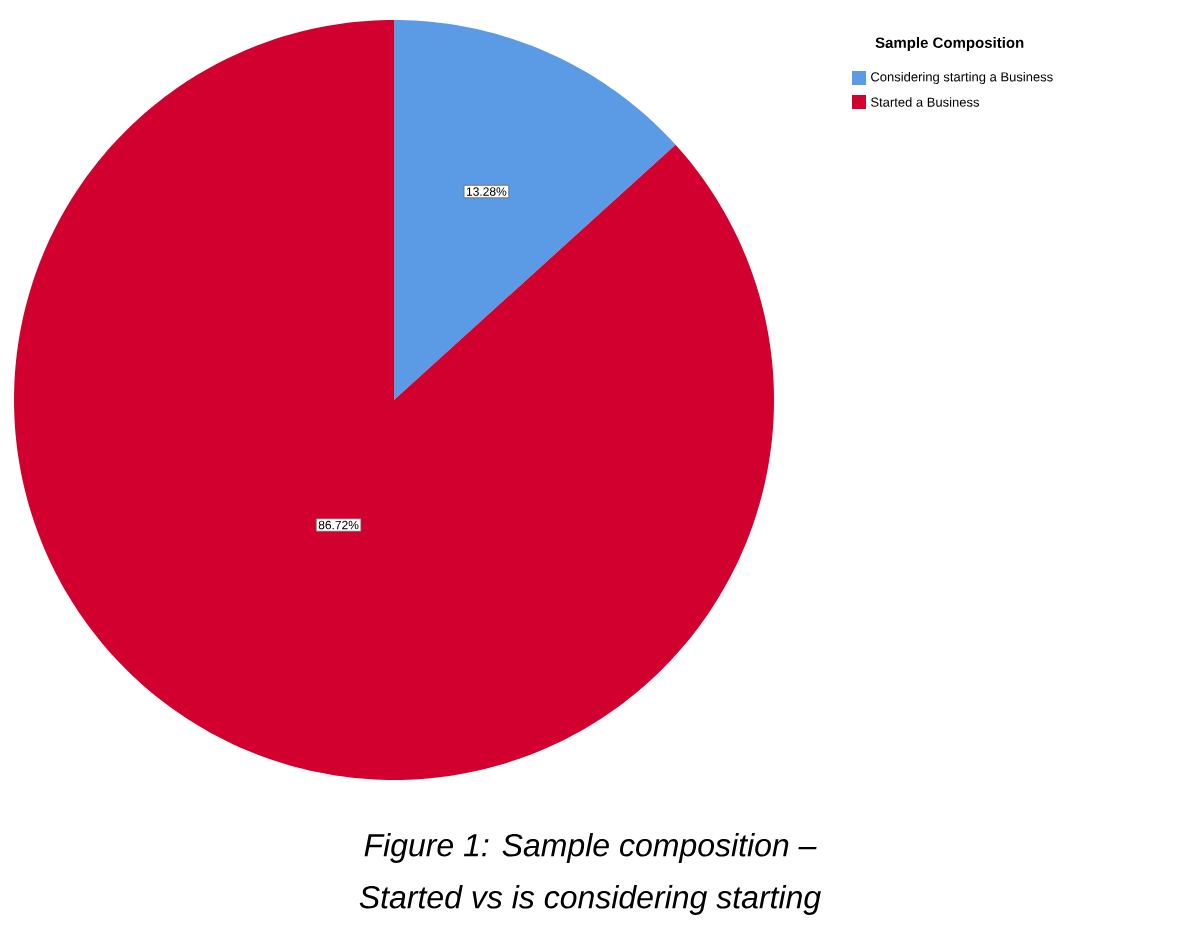 The width and height of the screenshot is (1182, 940). What do you see at coordinates (590, 900) in the screenshot?
I see `text: Started vs is considering starting` at bounding box center [590, 900].